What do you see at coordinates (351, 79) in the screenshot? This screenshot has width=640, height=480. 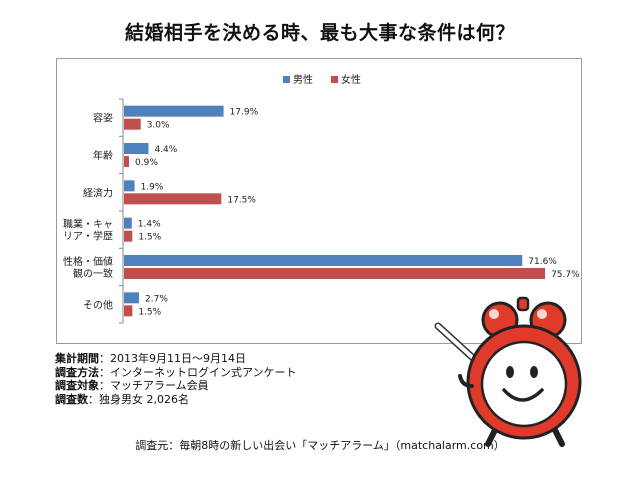 I see `legend-label-1: 女性` at bounding box center [351, 79].